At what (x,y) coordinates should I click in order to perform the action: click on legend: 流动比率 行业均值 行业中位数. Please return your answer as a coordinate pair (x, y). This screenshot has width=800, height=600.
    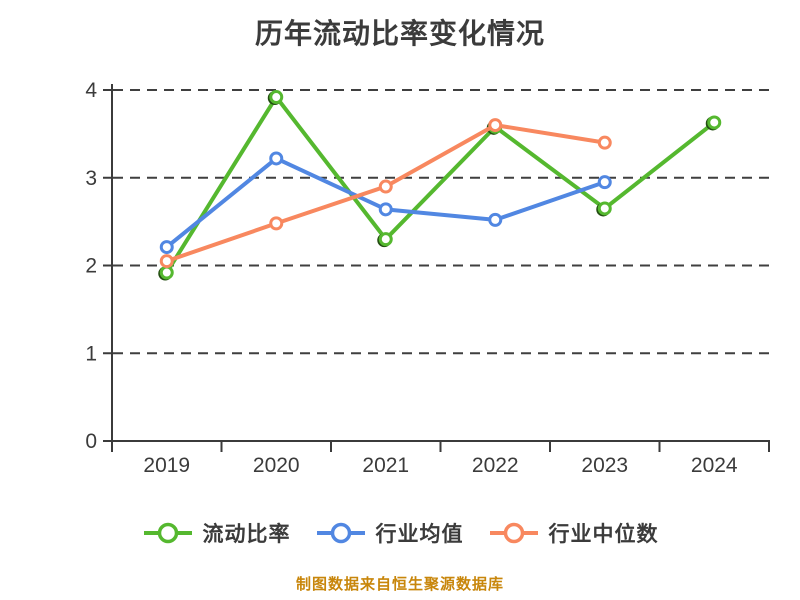
    Looking at the image, I should click on (400, 533).